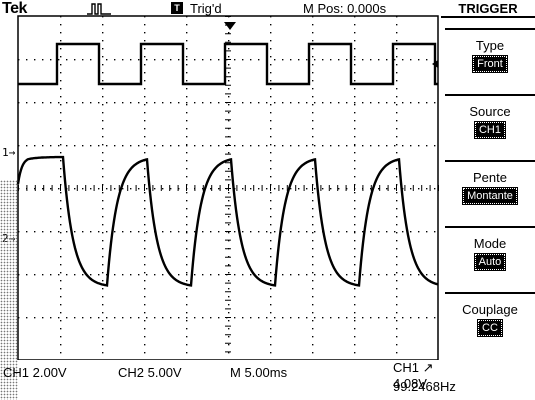 The width and height of the screenshot is (535, 400). I want to click on screen-artifact, so click(9, 290).